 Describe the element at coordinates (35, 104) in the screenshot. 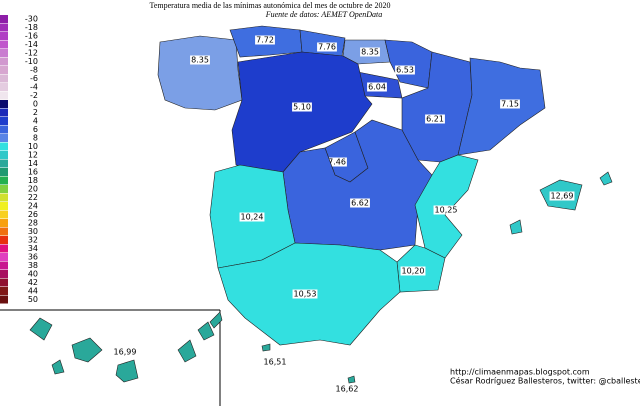

I see `legend-label: 0` at that location.